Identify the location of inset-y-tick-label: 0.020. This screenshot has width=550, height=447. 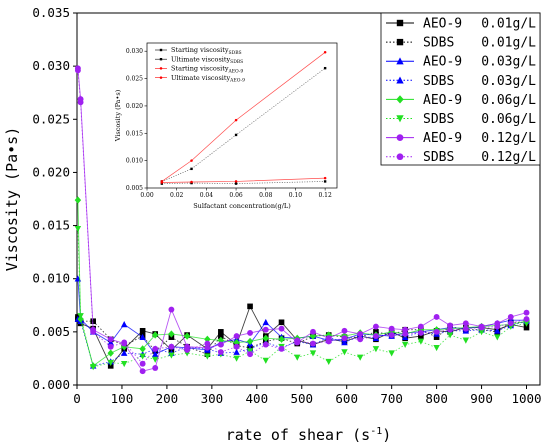
(134, 106).